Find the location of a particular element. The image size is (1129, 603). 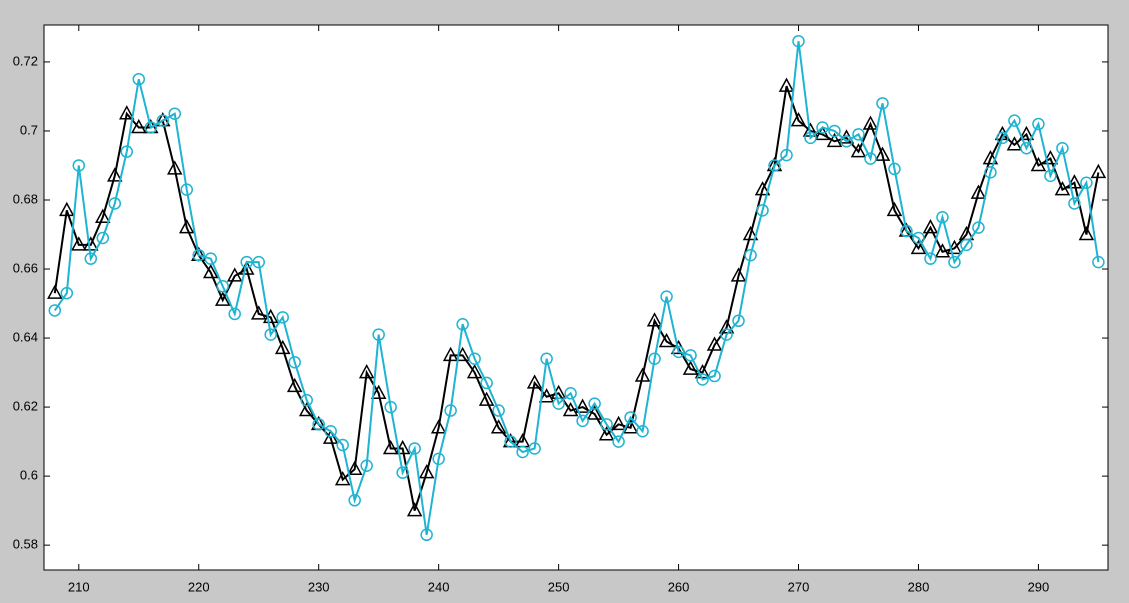

x-tick-label: 250 is located at coordinates (559, 586).